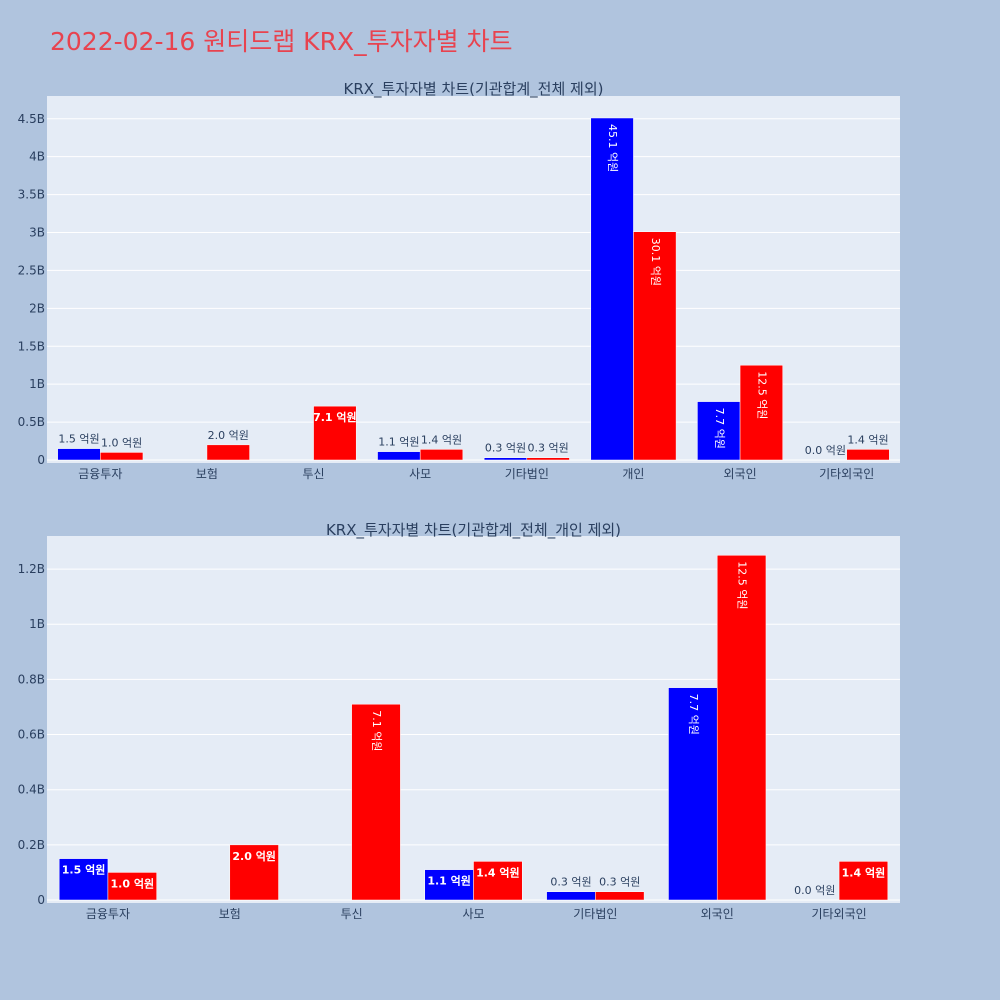 The height and width of the screenshot is (1000, 1000). I want to click on page-title: 2022-02-16 원티드랩 KRX_투자자별 차트, so click(281, 41).